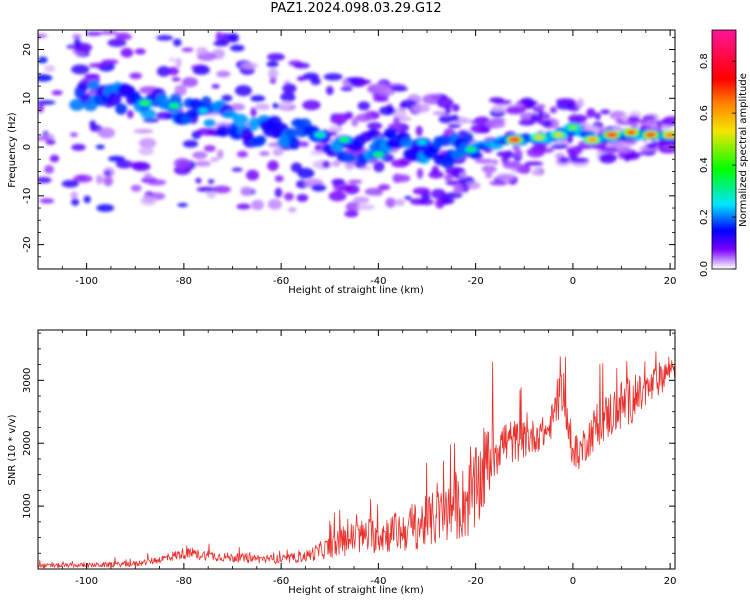  I want to click on x-tick-label: 0, so click(573, 581).